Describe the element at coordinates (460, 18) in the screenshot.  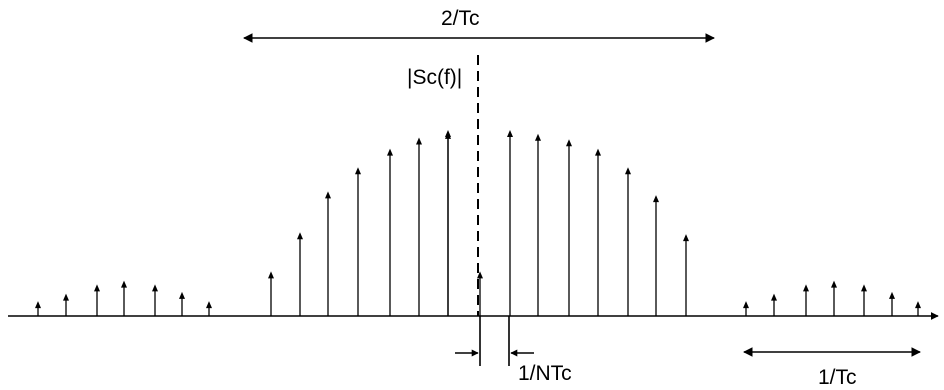
I see `main-lobe-width-label: 2/Tc` at that location.